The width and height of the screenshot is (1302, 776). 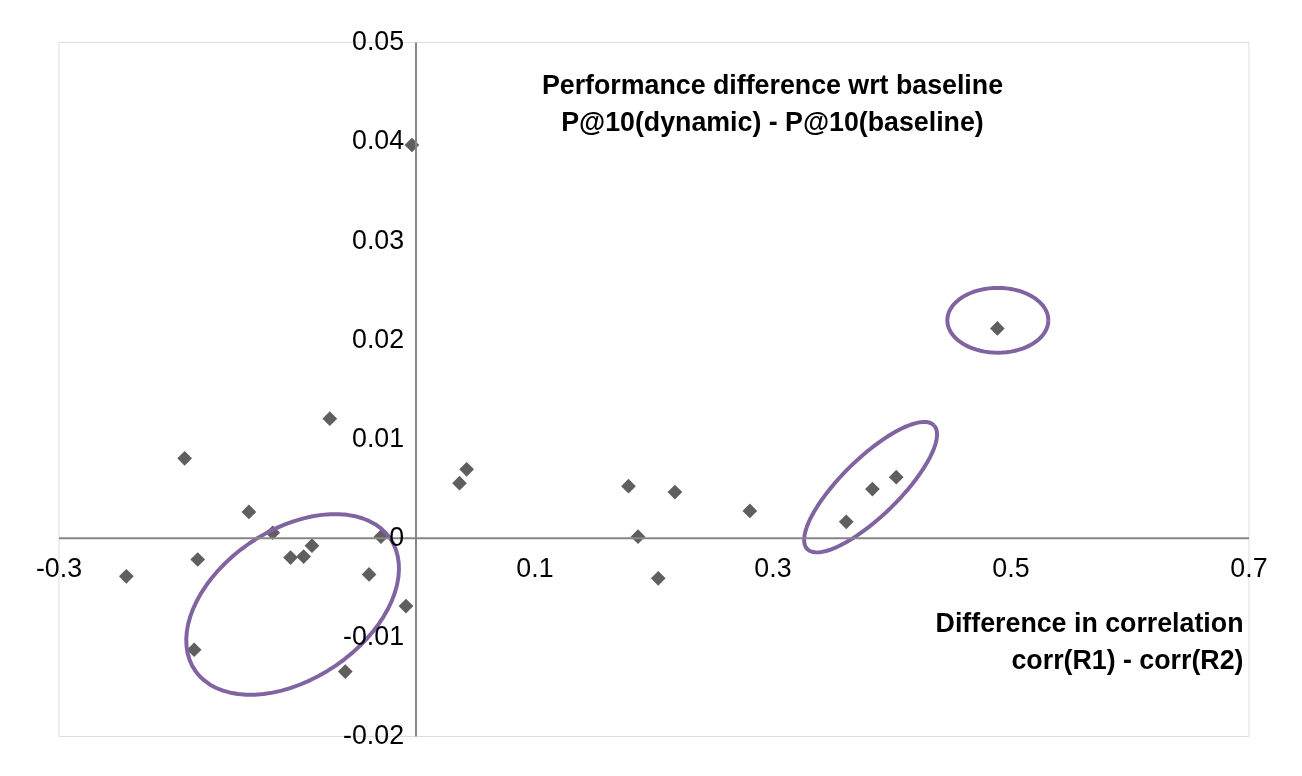 What do you see at coordinates (1089, 641) in the screenshot?
I see `x-axis-title: Difference in correlation corr(R1) - corr(R2)` at bounding box center [1089, 641].